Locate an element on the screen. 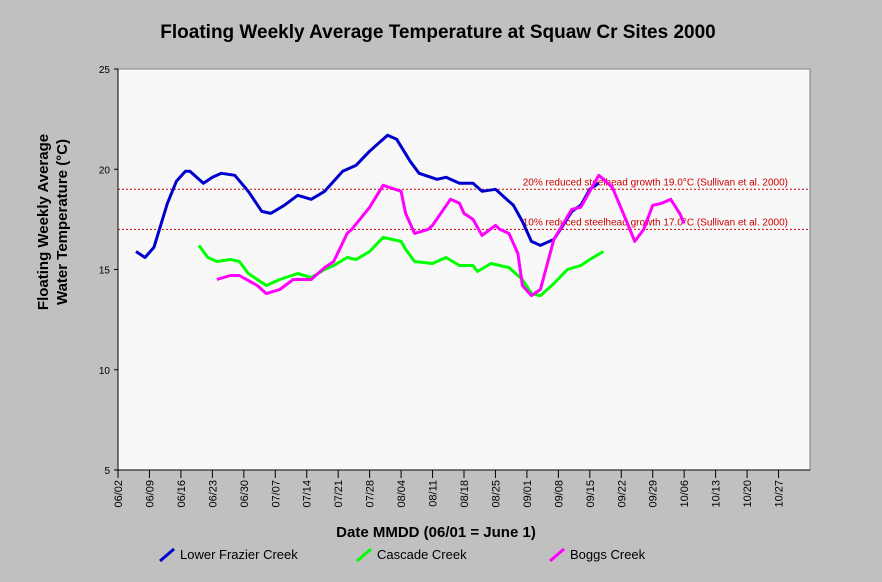  x-tick-label: 06/23 is located at coordinates (213, 494).